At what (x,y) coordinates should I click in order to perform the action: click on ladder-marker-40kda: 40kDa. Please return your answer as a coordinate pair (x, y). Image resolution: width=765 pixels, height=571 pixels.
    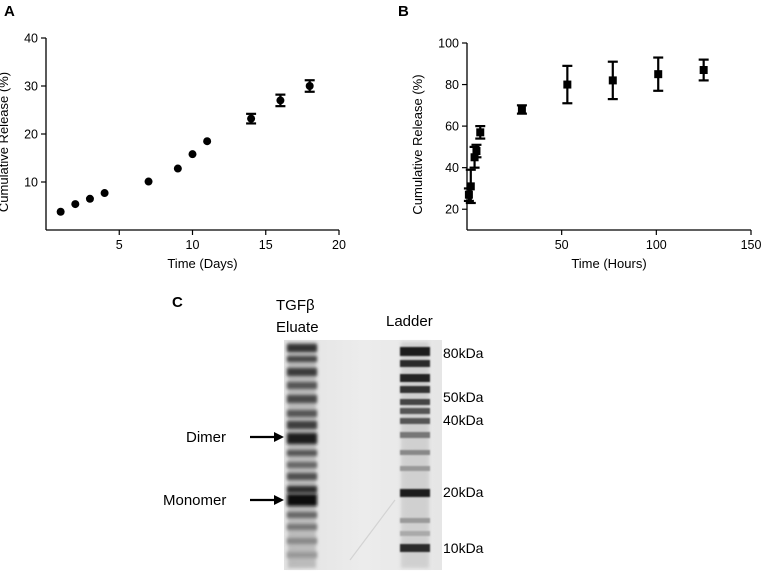
    Looking at the image, I should click on (463, 420).